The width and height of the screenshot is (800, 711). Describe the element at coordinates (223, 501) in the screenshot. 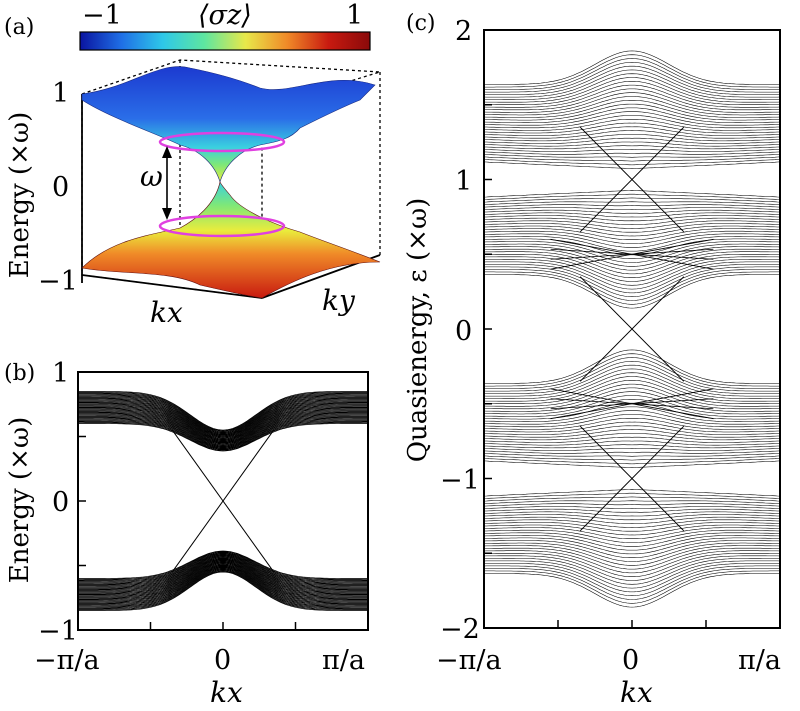

I see `b-edge-state` at that location.